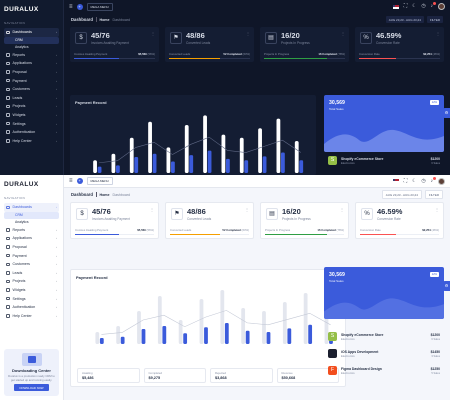 Image resolution: width=450 pixels, height=400 pixels. Describe the element at coordinates (209, 54) in the screenshot. I see `stat-card-footer: Converted Leads 52 Completed (63%)` at that location.